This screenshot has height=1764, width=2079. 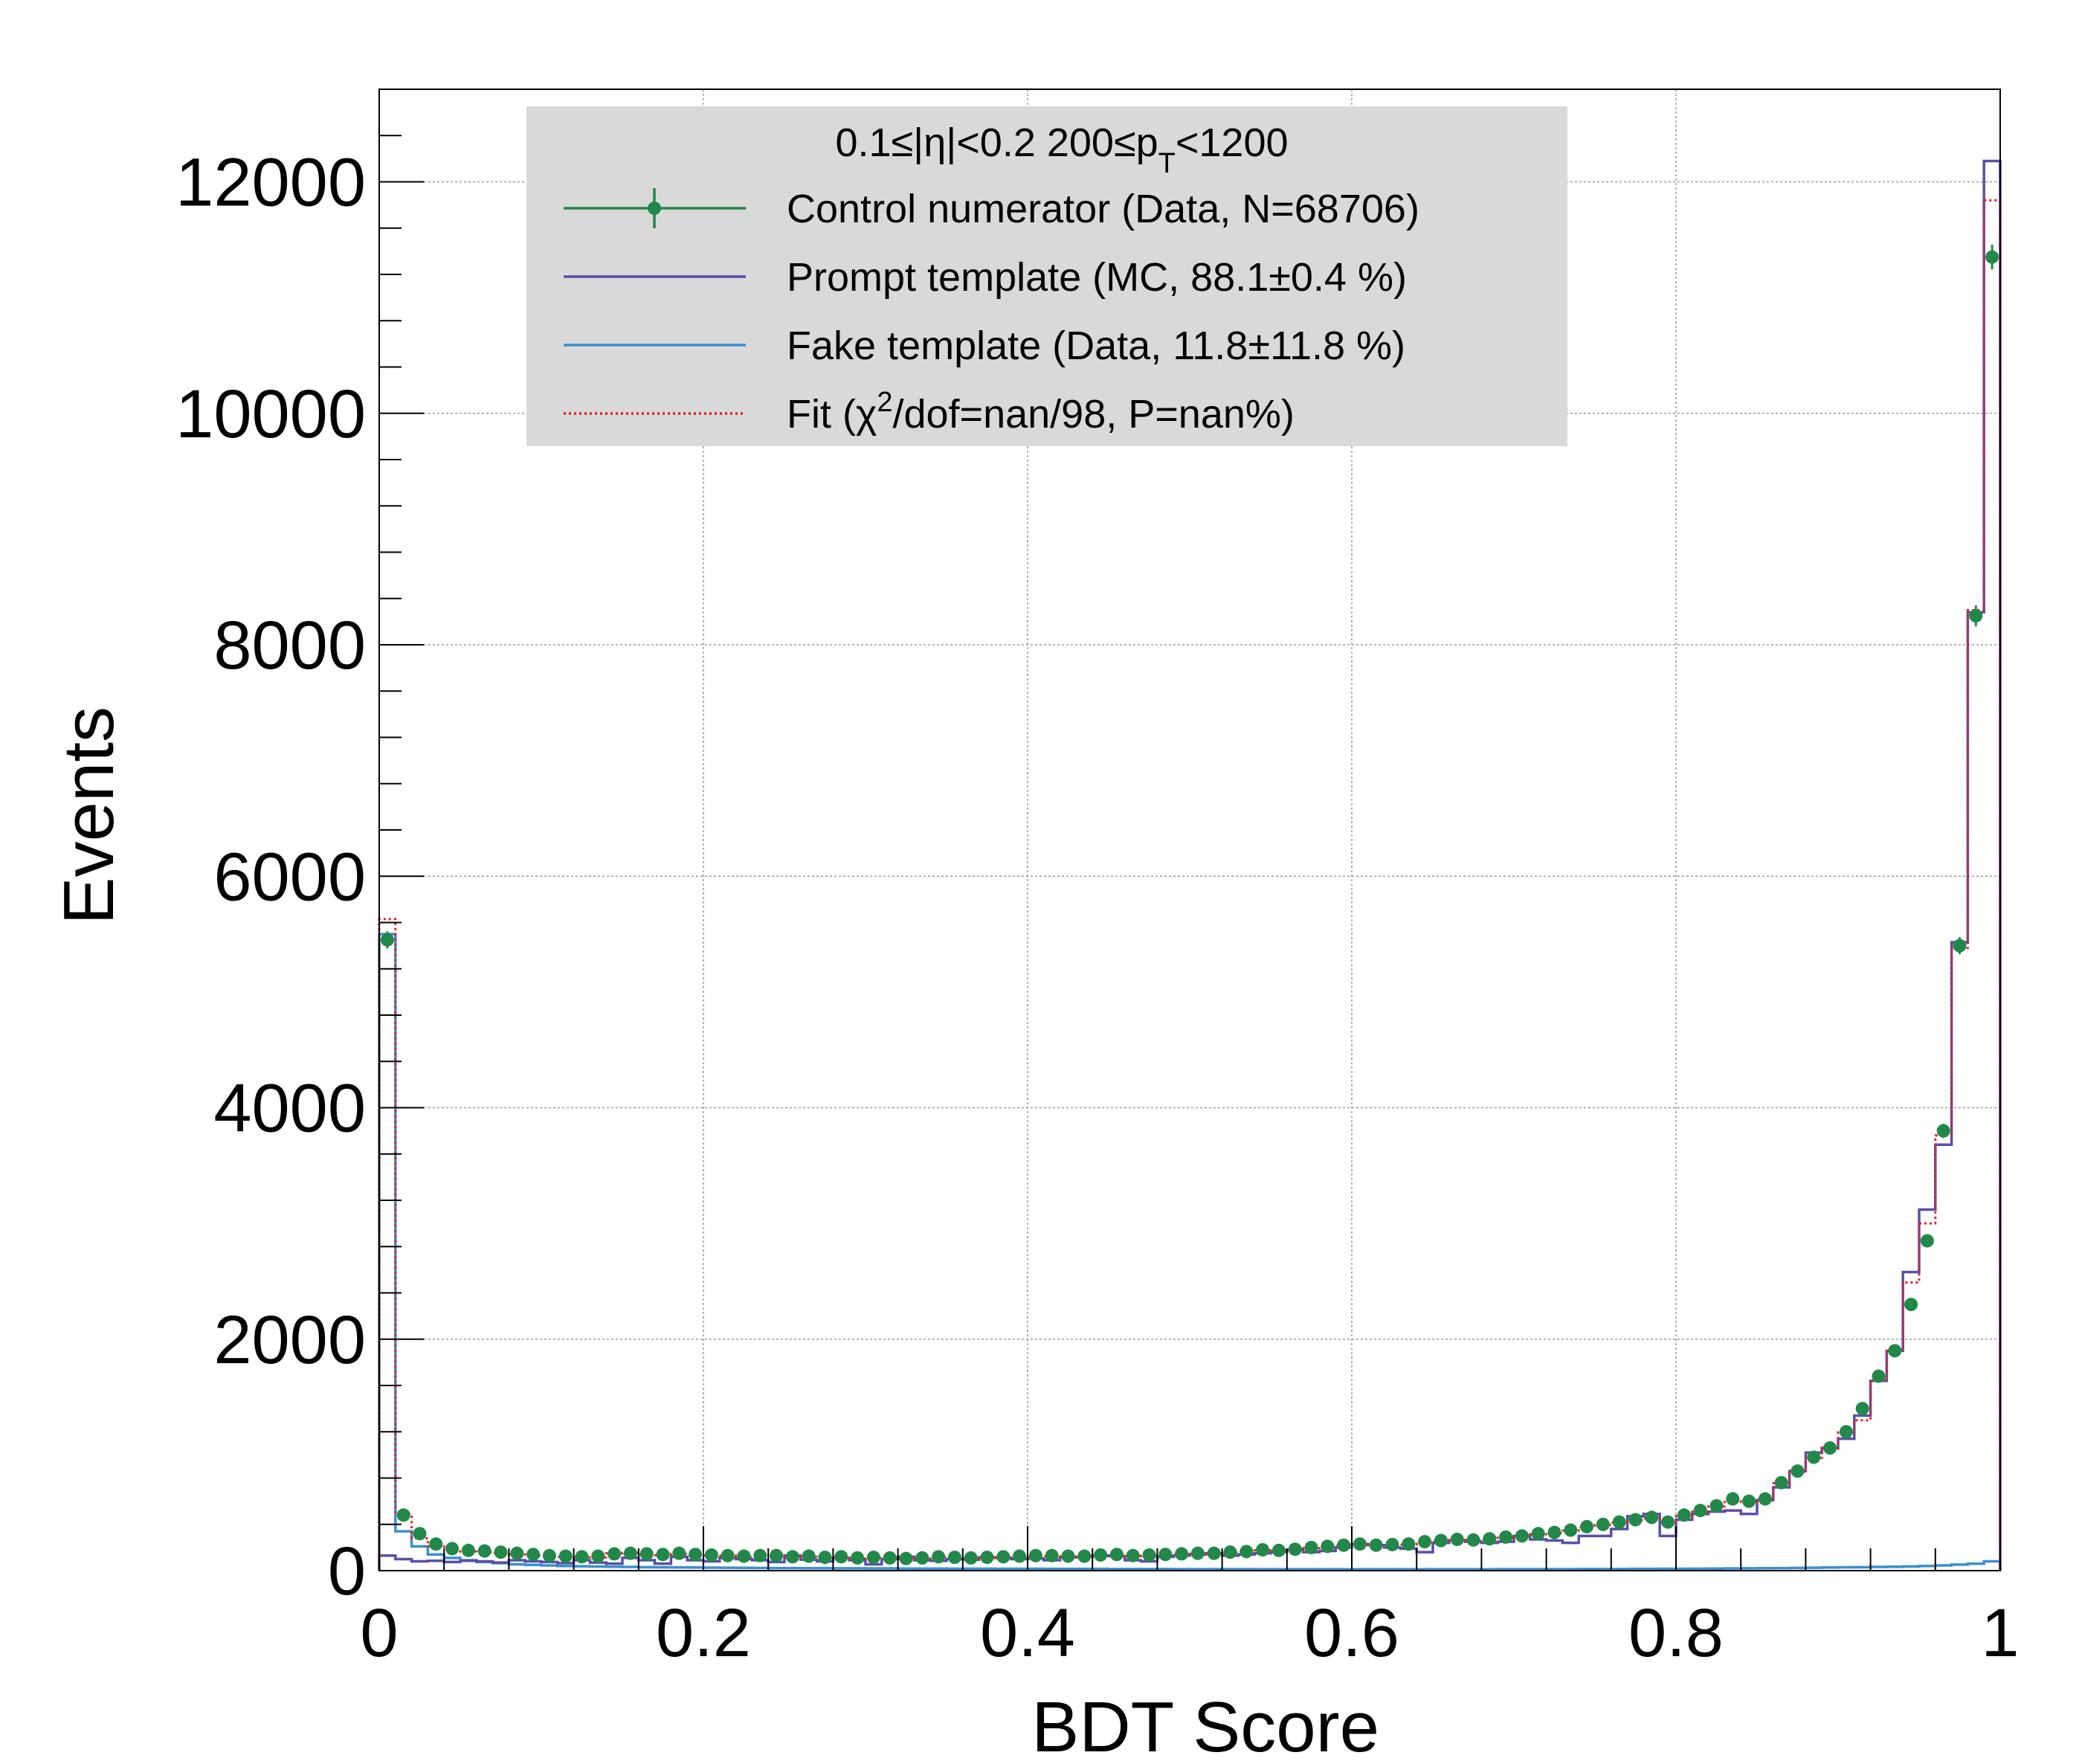 What do you see at coordinates (832, 415) in the screenshot?
I see `legend-entry-label-part: Fit (χ` at bounding box center [832, 415].